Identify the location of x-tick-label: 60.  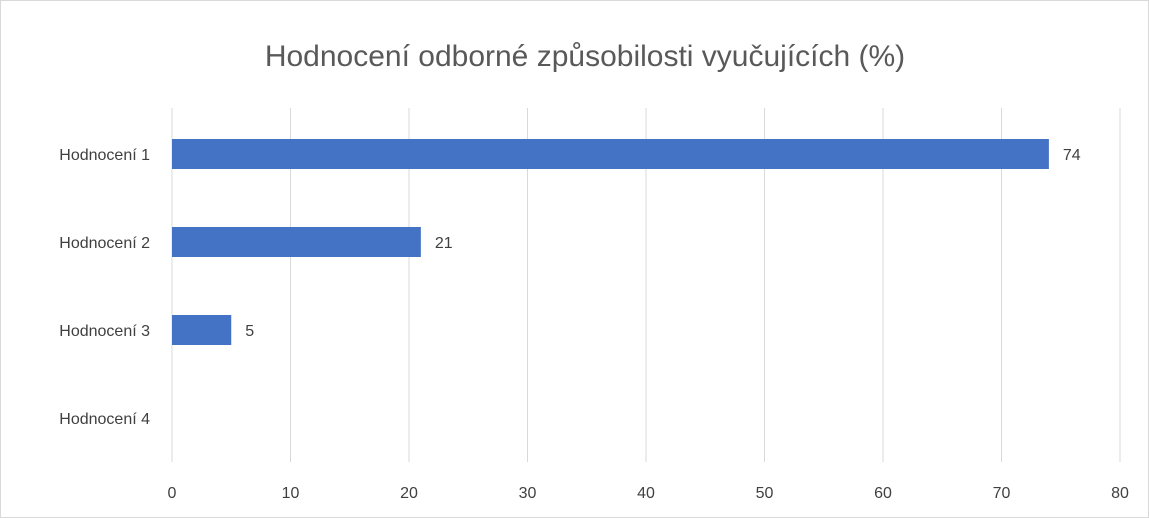
(883, 493).